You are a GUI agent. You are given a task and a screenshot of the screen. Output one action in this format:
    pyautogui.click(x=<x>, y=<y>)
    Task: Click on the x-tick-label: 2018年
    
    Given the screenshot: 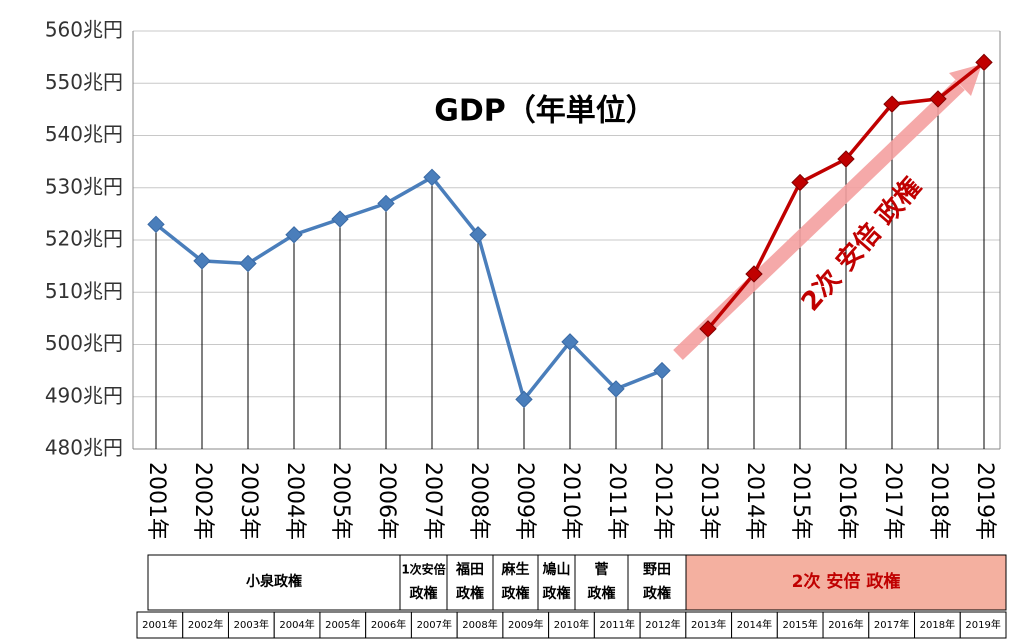 What is the action you would take?
    pyautogui.click(x=938, y=501)
    